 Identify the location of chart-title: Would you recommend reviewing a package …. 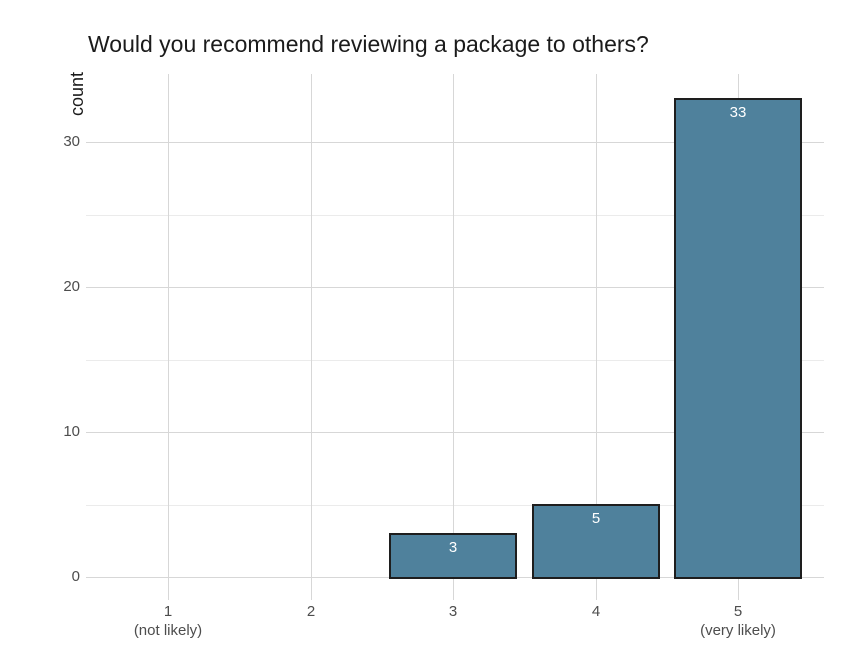
(368, 44).